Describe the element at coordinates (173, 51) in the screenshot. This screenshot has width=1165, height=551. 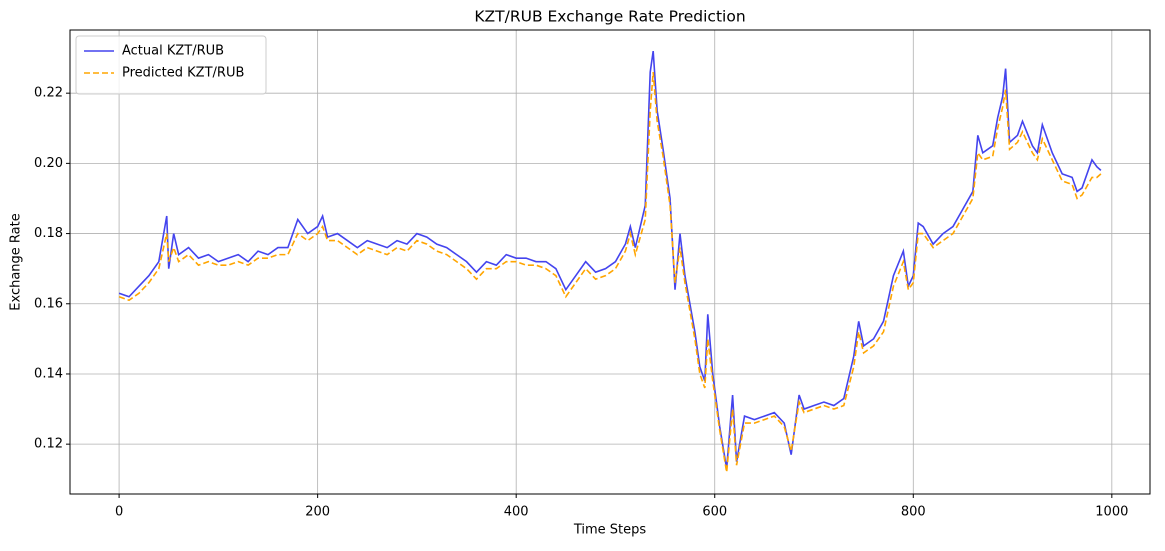
I see `legend-label: Actual KZT/RUB` at that location.